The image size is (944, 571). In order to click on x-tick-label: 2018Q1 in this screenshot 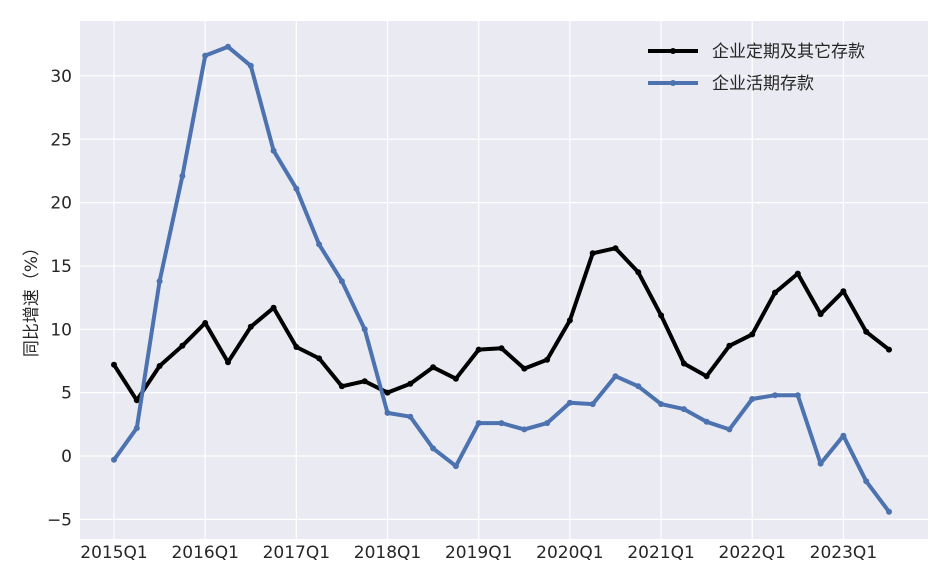, I will do `click(387, 553)`.